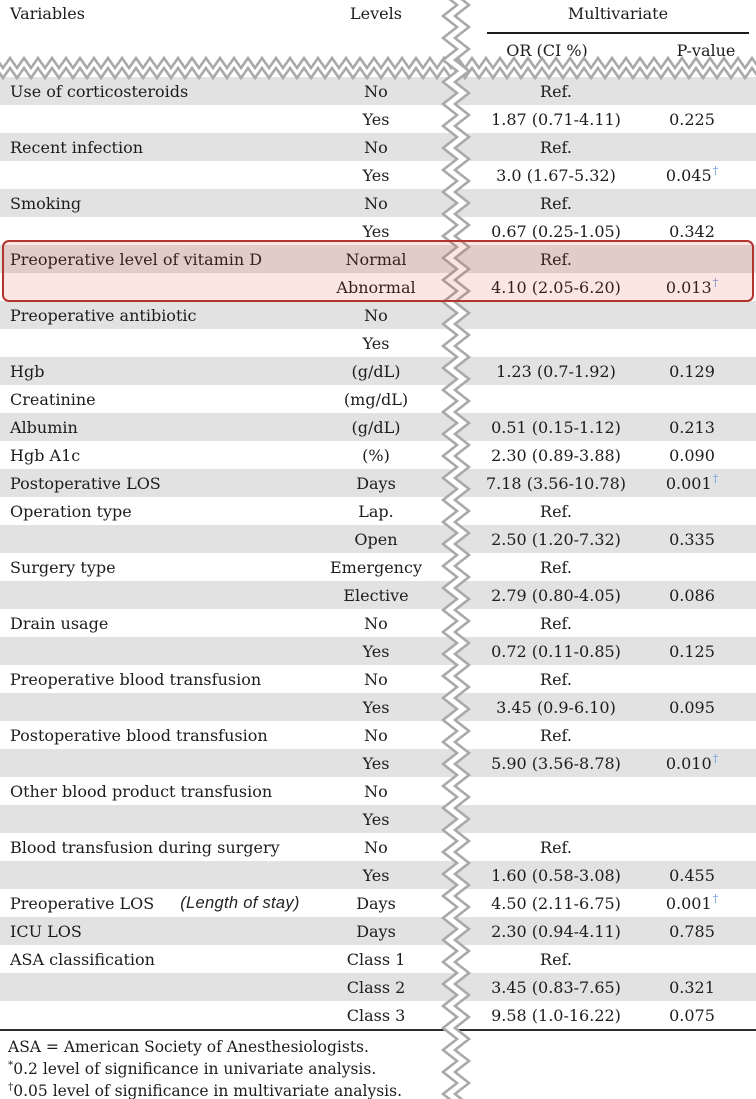  I want to click on table-row: Operation type Lap. Ref., so click(378, 511).